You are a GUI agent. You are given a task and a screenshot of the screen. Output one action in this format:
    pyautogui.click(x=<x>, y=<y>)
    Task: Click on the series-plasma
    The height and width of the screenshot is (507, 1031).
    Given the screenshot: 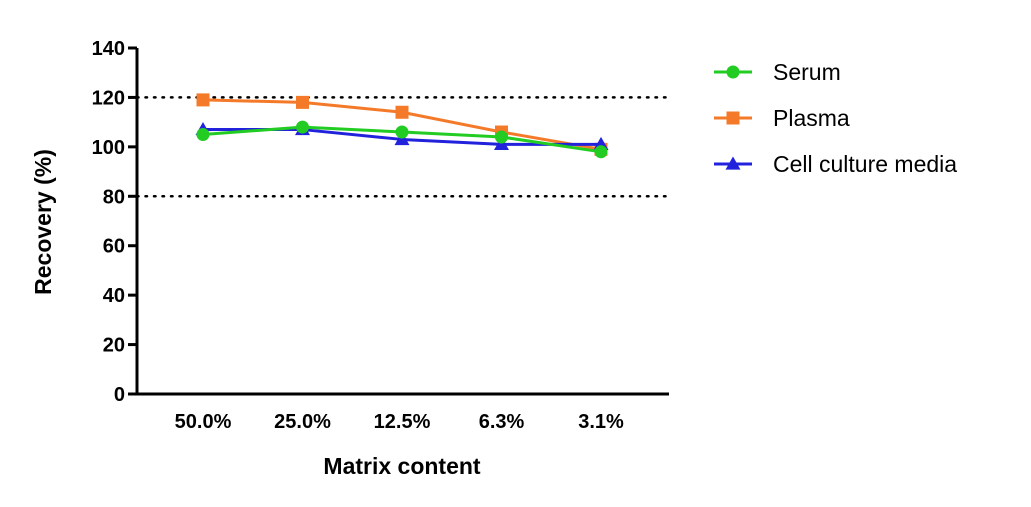 What is the action you would take?
    pyautogui.click(x=402, y=124)
    